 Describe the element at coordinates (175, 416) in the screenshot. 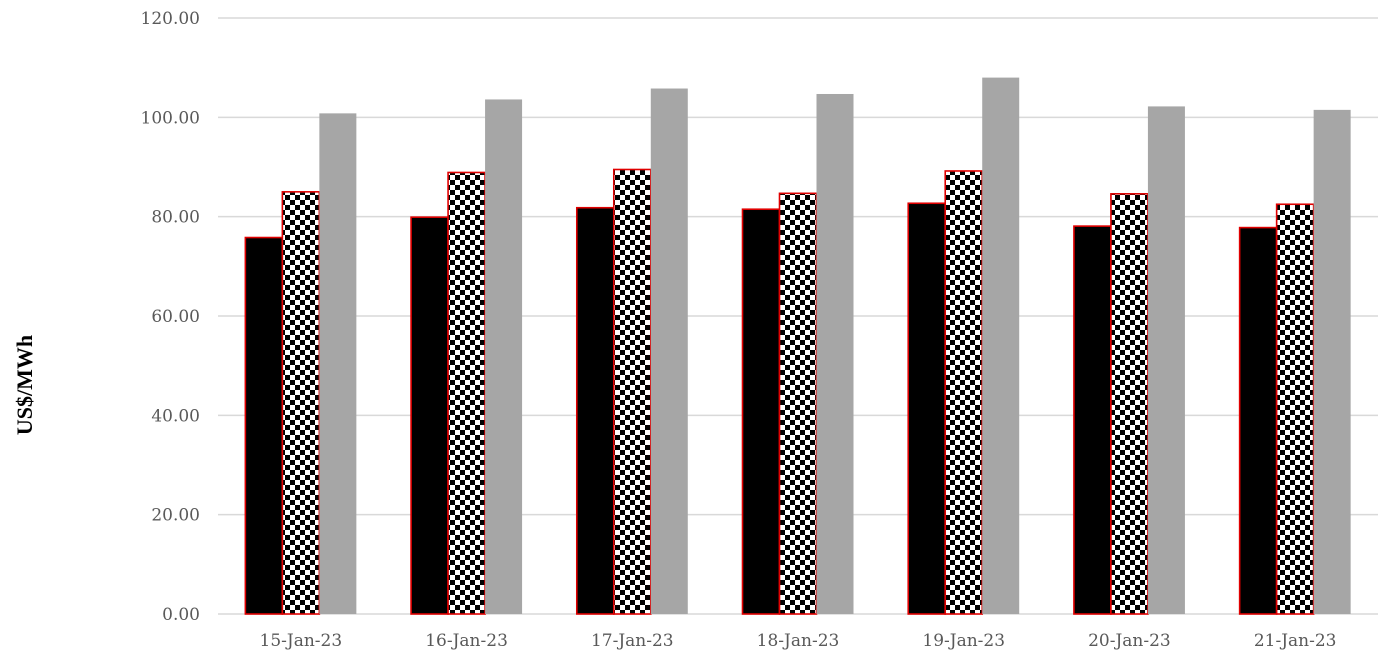

I see `y-tick-label: 40.00` at that location.